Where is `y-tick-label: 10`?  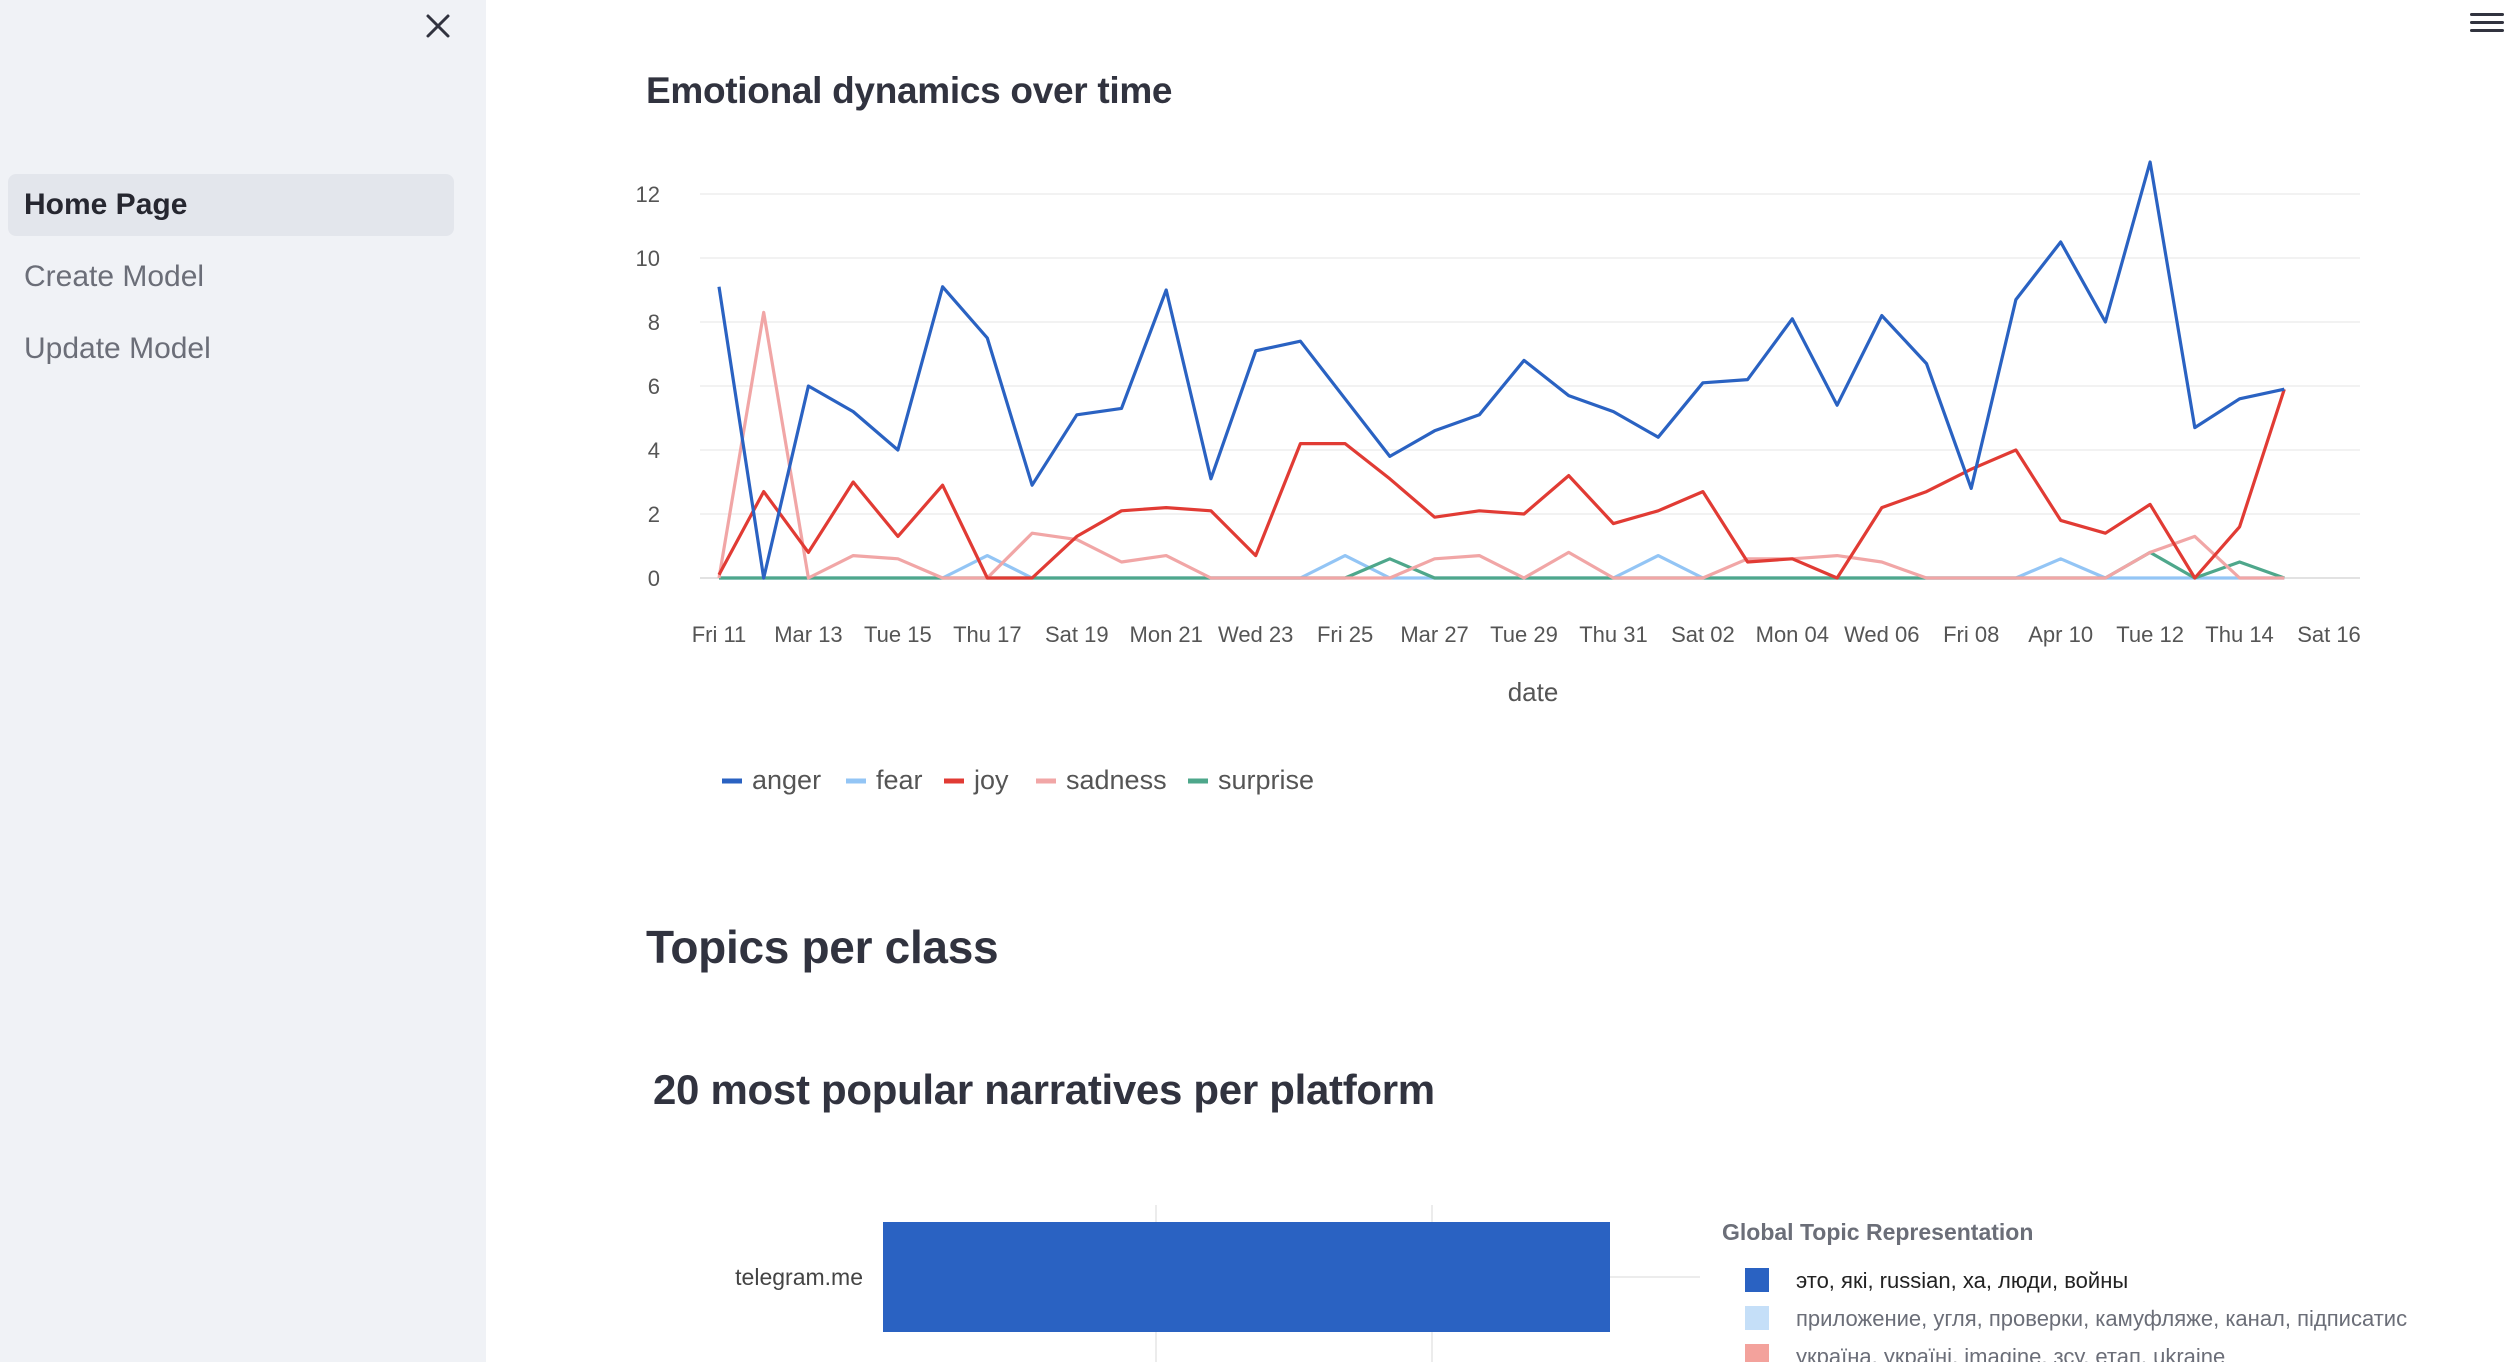 y-tick-label: 10 is located at coordinates (648, 258).